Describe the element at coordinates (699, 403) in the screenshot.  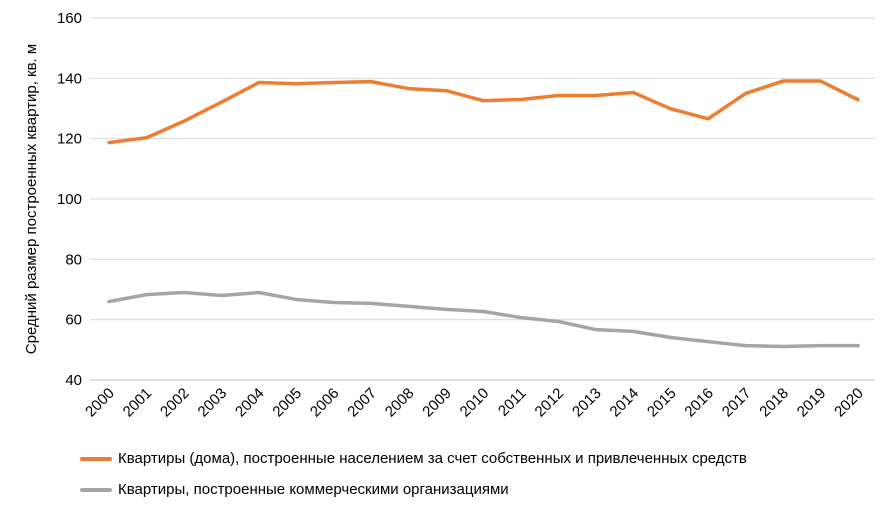
I see `x-tick-label: 2016` at that location.